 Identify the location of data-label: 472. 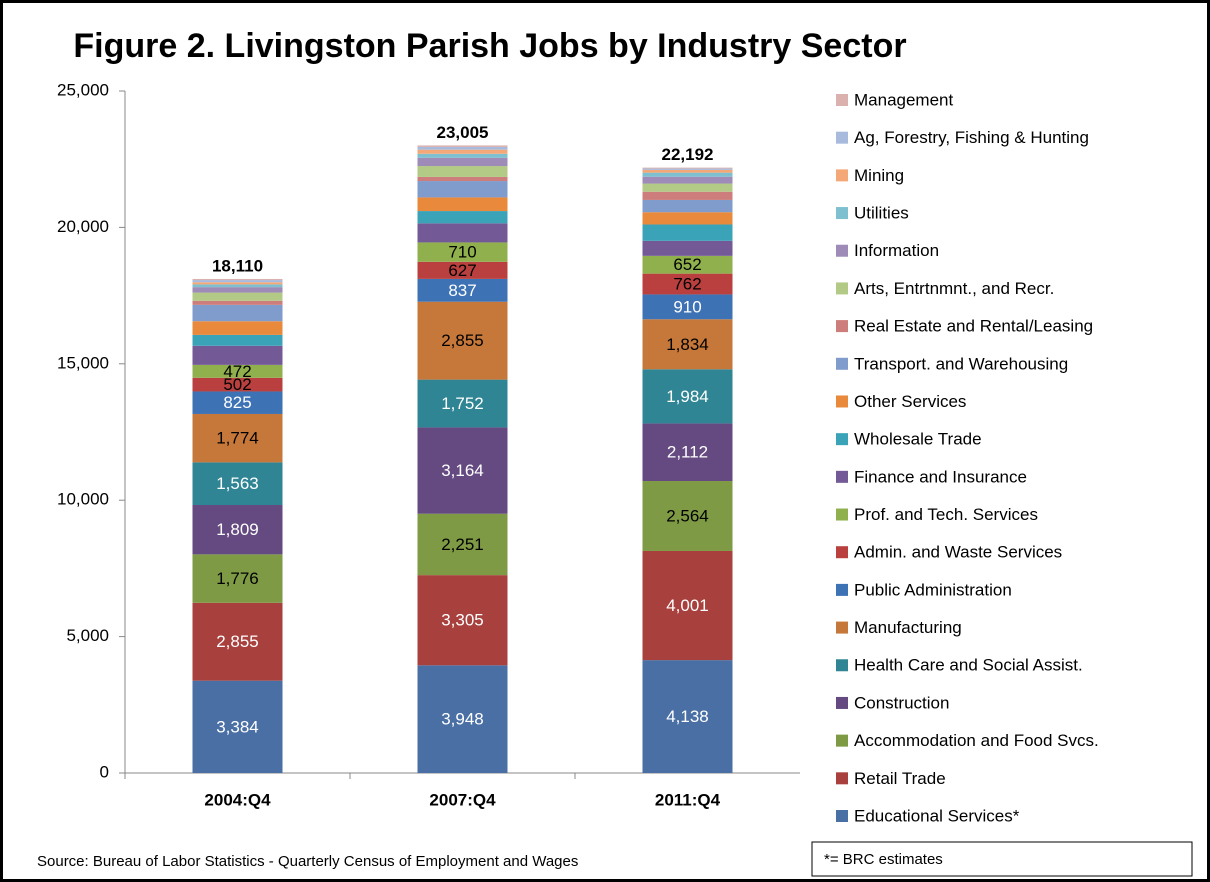
(237, 371).